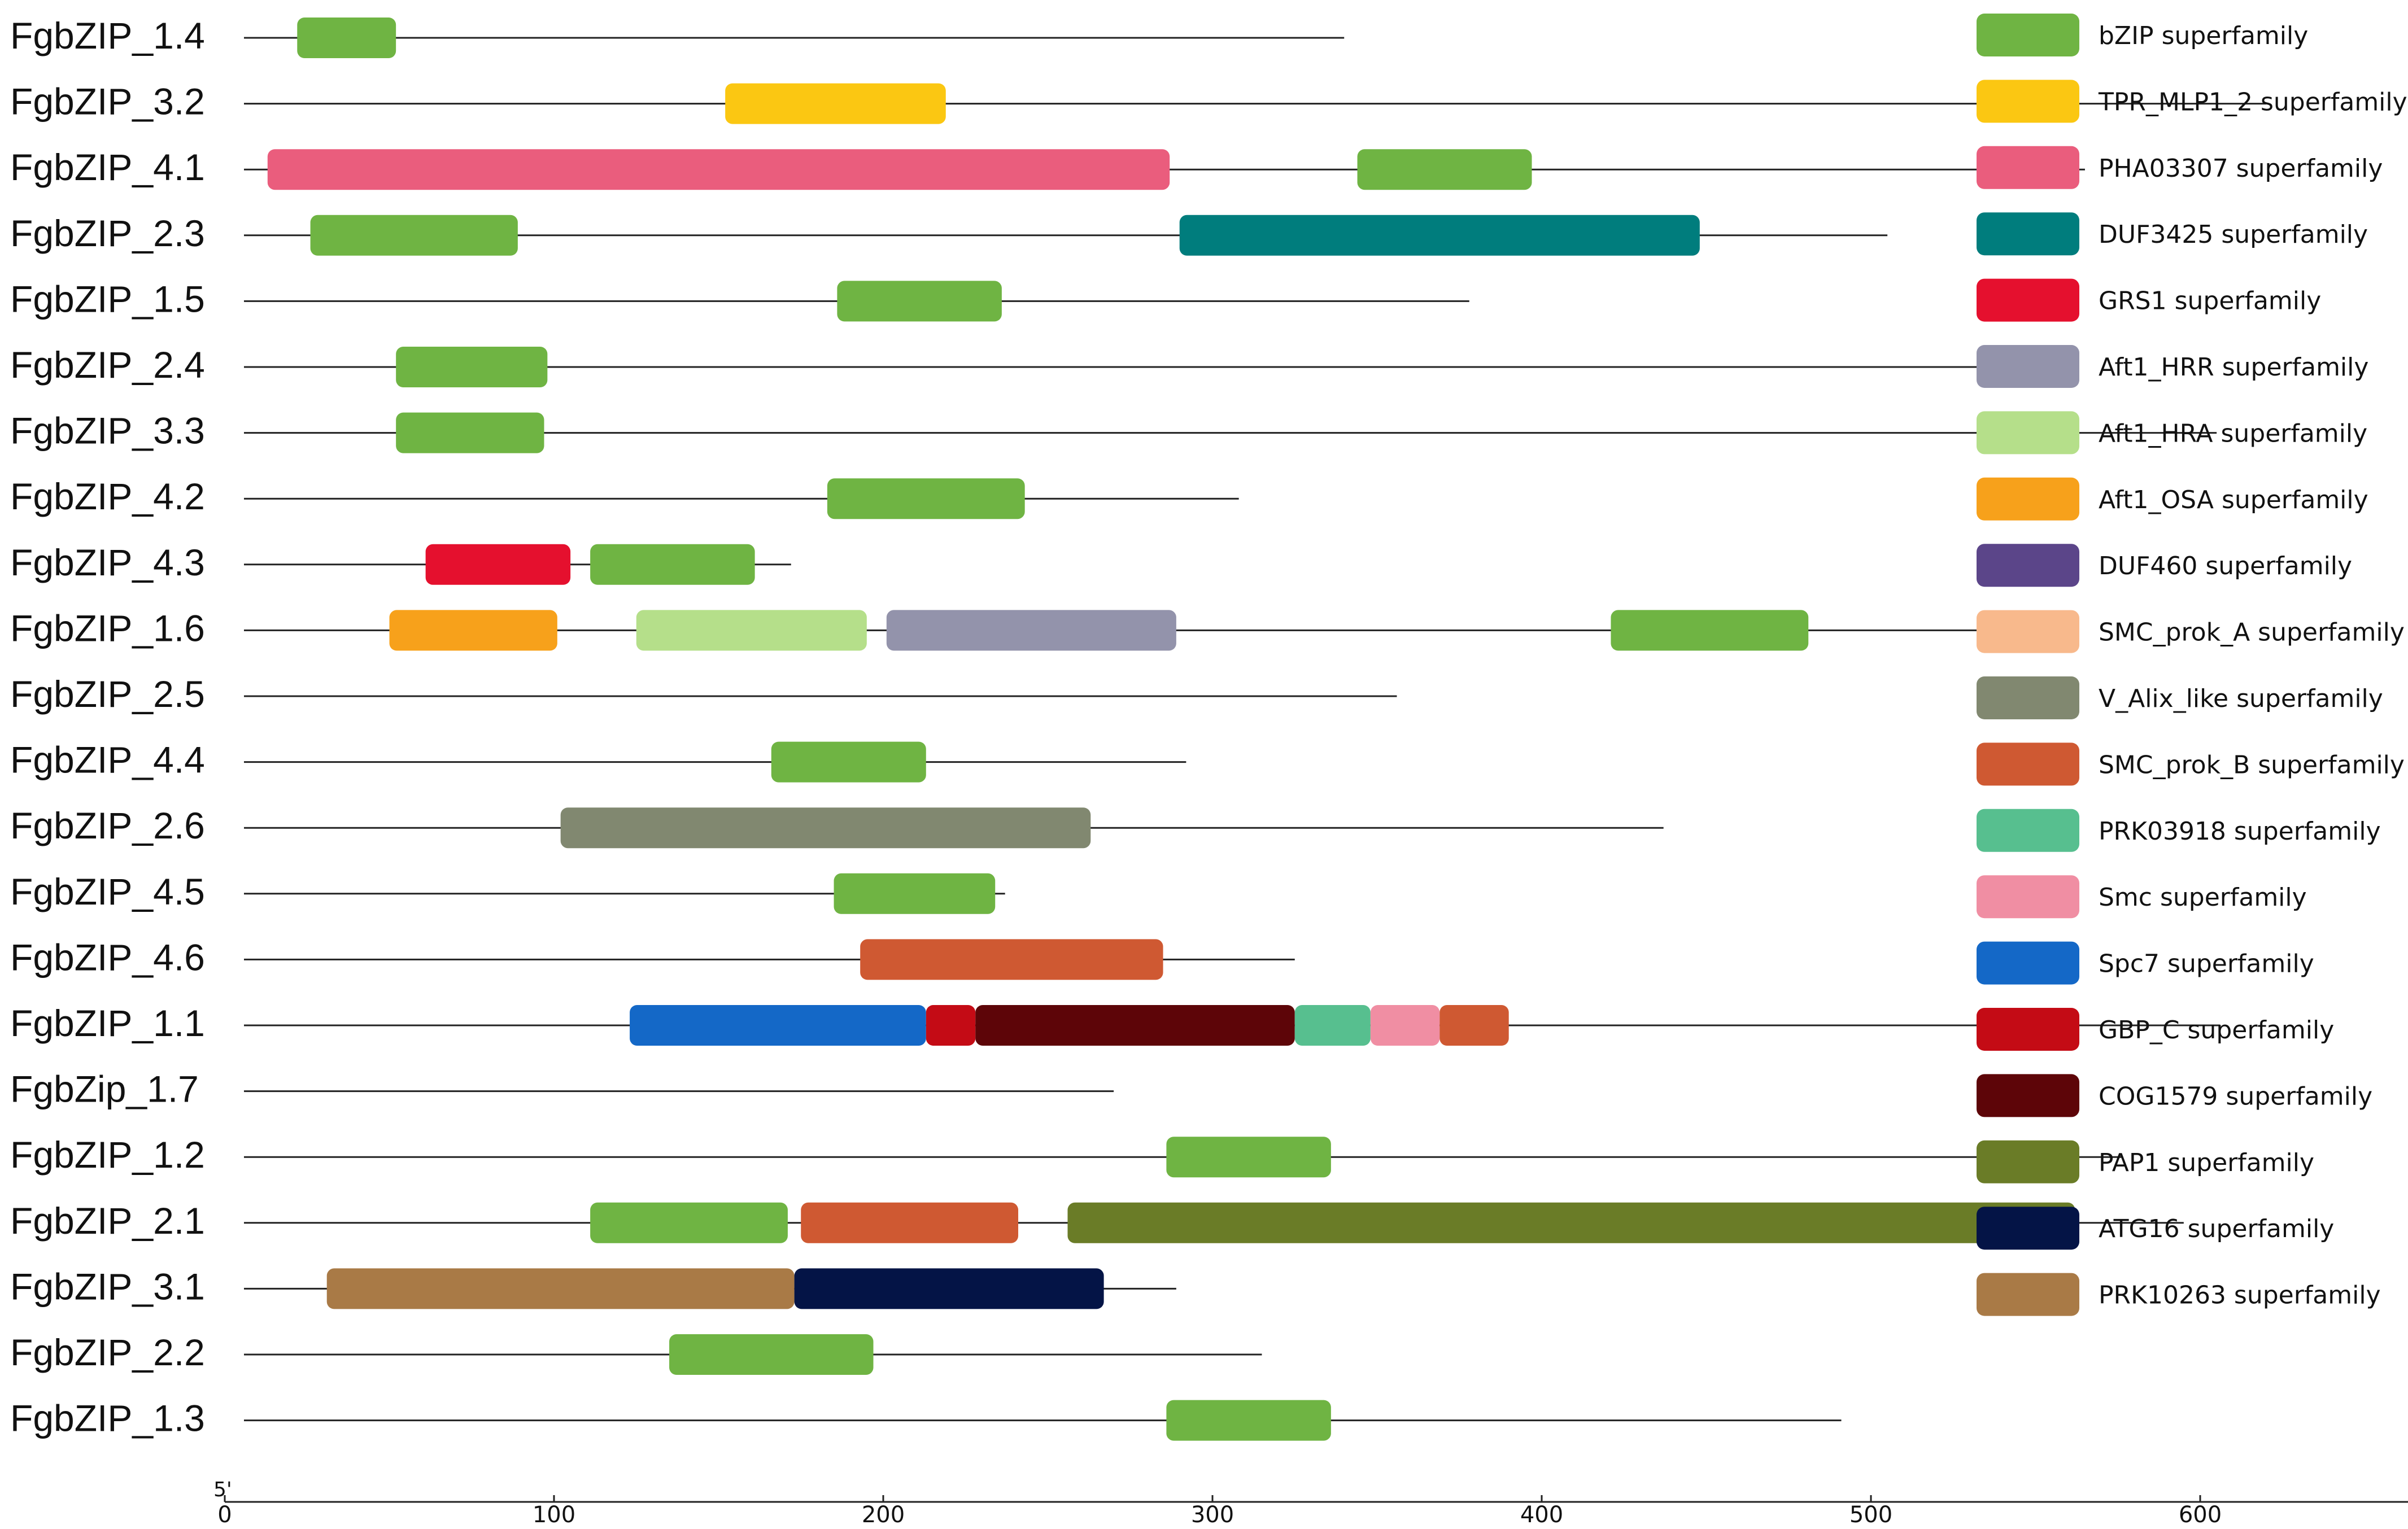 This screenshot has width=2408, height=1529. I want to click on legend-item: Smc superfamily, so click(2142, 897).